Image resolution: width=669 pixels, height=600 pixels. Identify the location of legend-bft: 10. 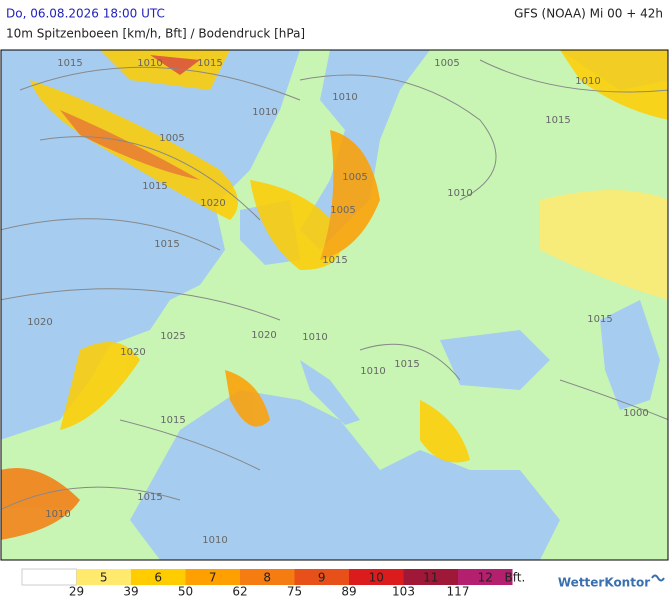
(376, 578).